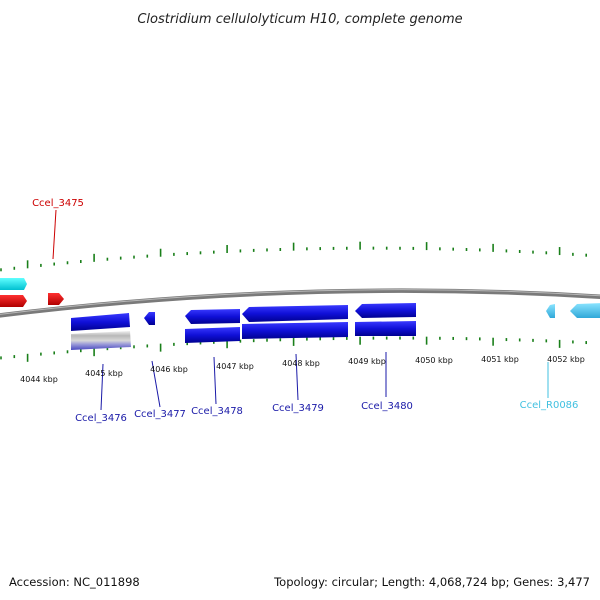 The height and width of the screenshot is (600, 600). I want to click on genome-backbone-highlight, so click(300, 302).